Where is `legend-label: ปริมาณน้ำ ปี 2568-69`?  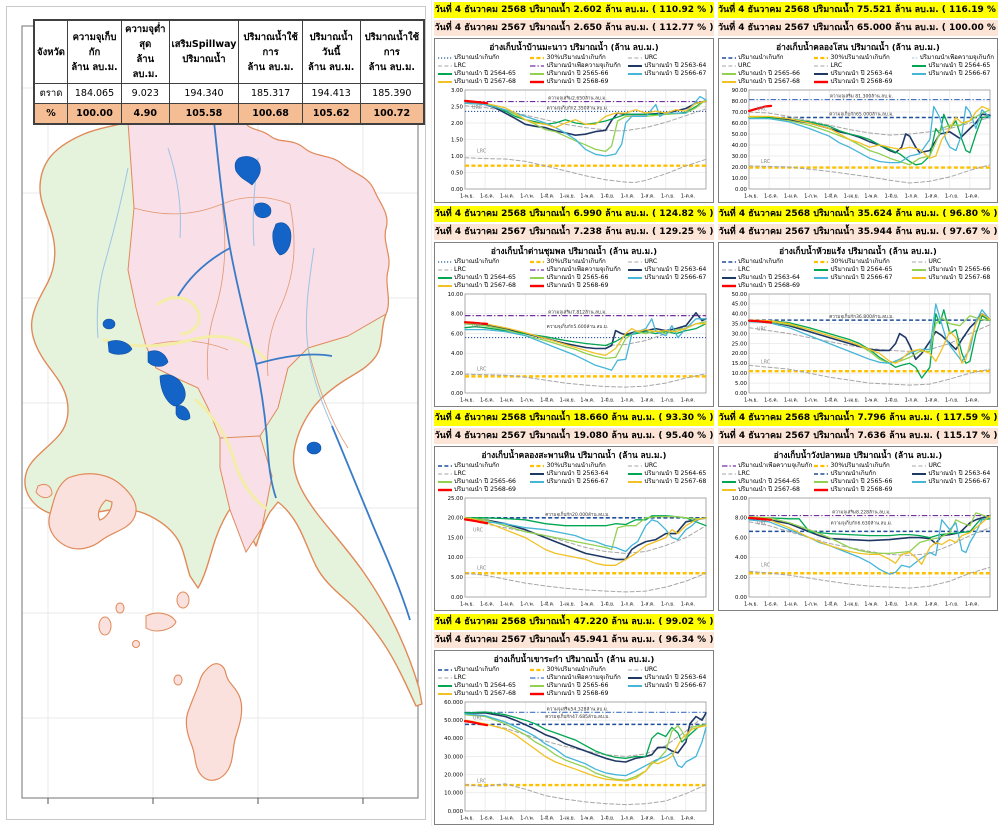
legend-label: ปริมาณน้ำ ปี 2568-69 is located at coordinates (485, 489).